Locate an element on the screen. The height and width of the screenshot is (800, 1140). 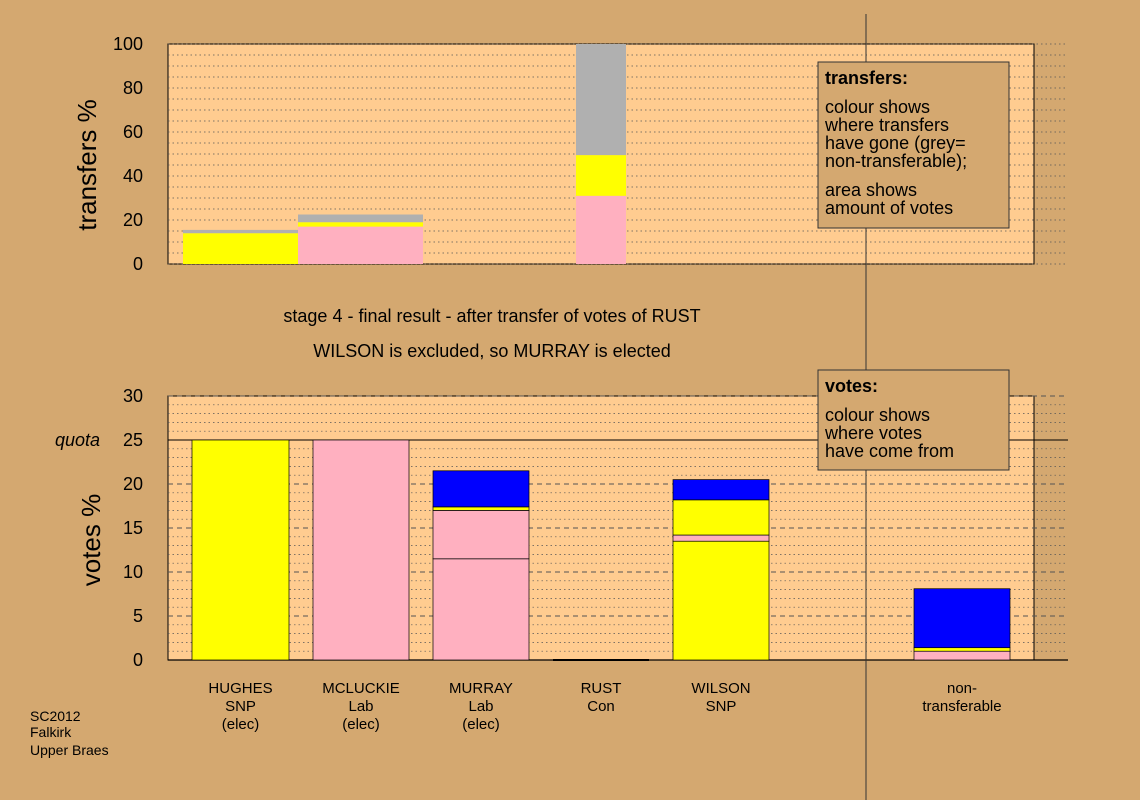
transfers-legend-title: transfers: is located at coordinates (866, 78).